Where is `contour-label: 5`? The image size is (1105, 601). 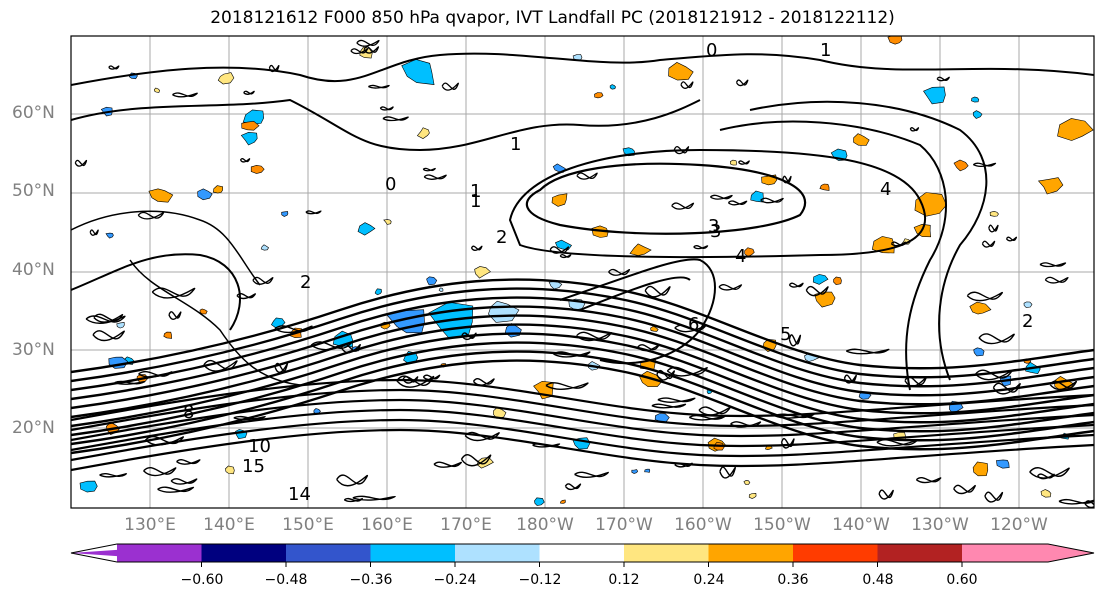
contour-label: 5 is located at coordinates (785, 334).